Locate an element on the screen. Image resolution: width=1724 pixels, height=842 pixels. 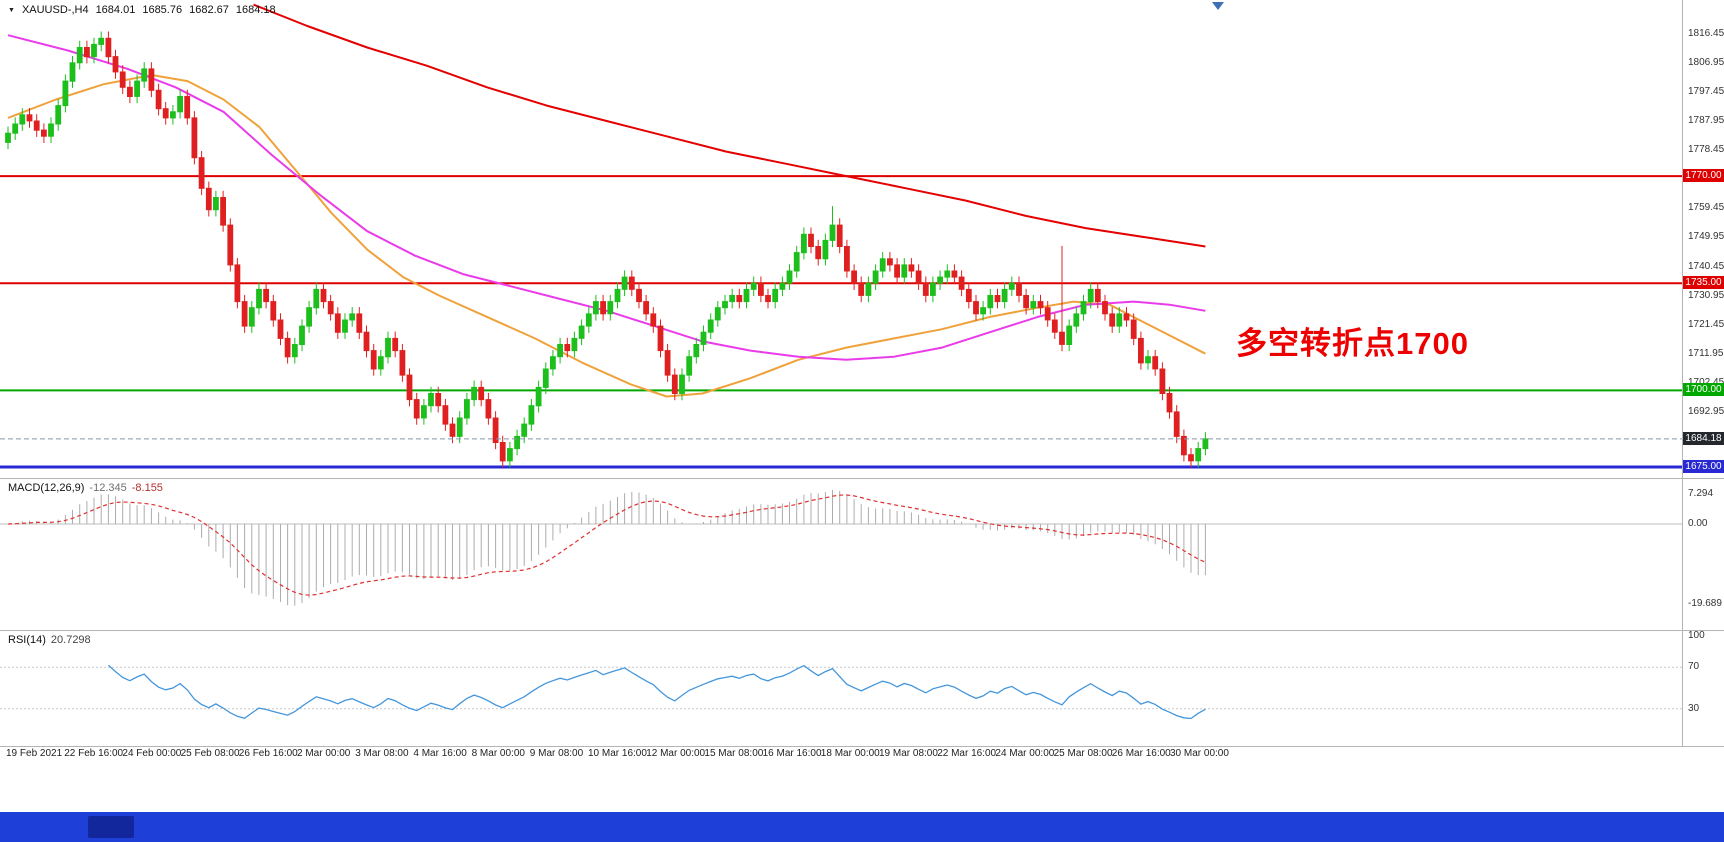
ohlc-open: 1684.01 is located at coordinates (115, 10).